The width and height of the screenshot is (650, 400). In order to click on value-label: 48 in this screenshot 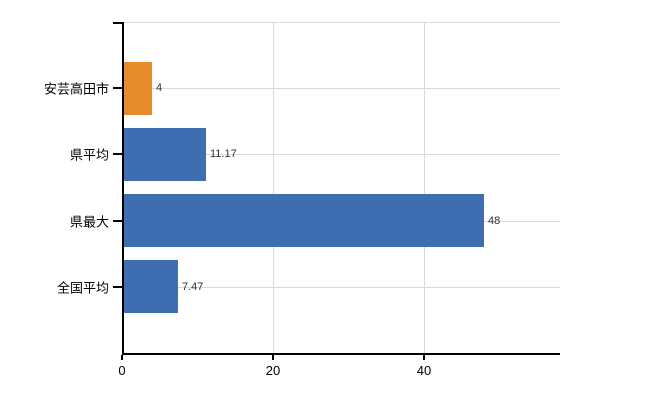, I will do `click(494, 221)`.